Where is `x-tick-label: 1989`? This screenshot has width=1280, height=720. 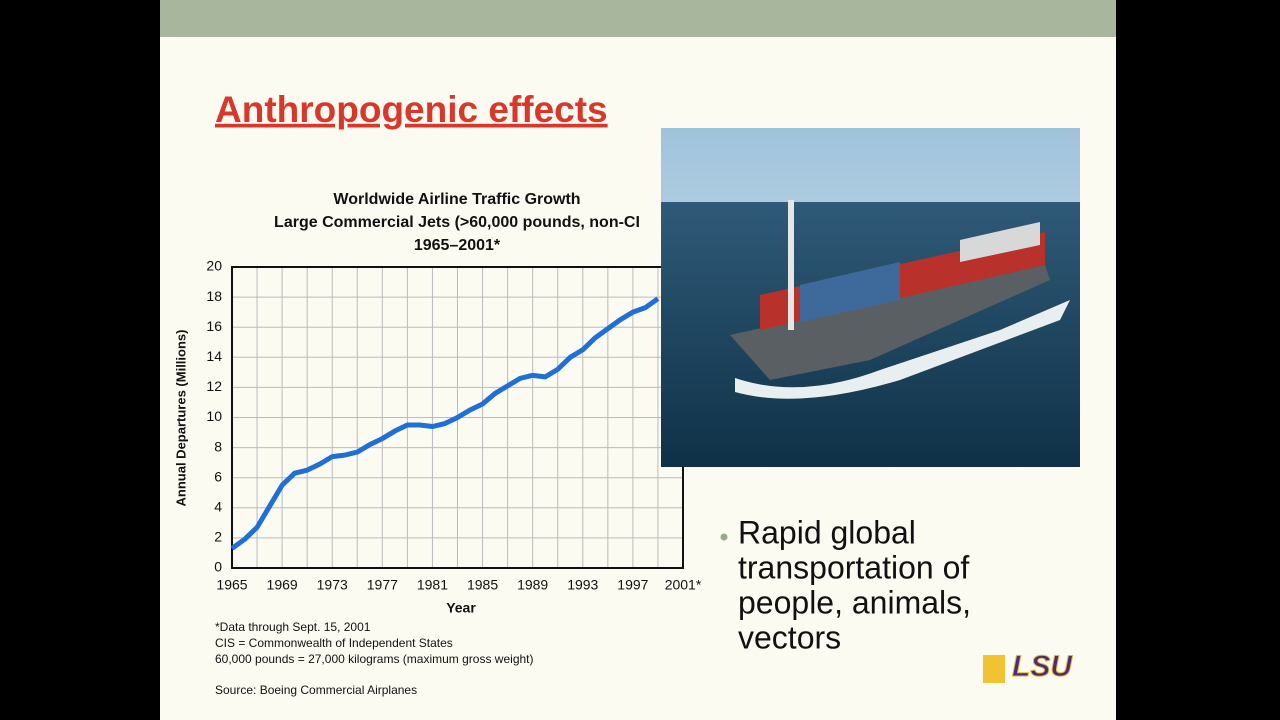 x-tick-label: 1989 is located at coordinates (532, 585).